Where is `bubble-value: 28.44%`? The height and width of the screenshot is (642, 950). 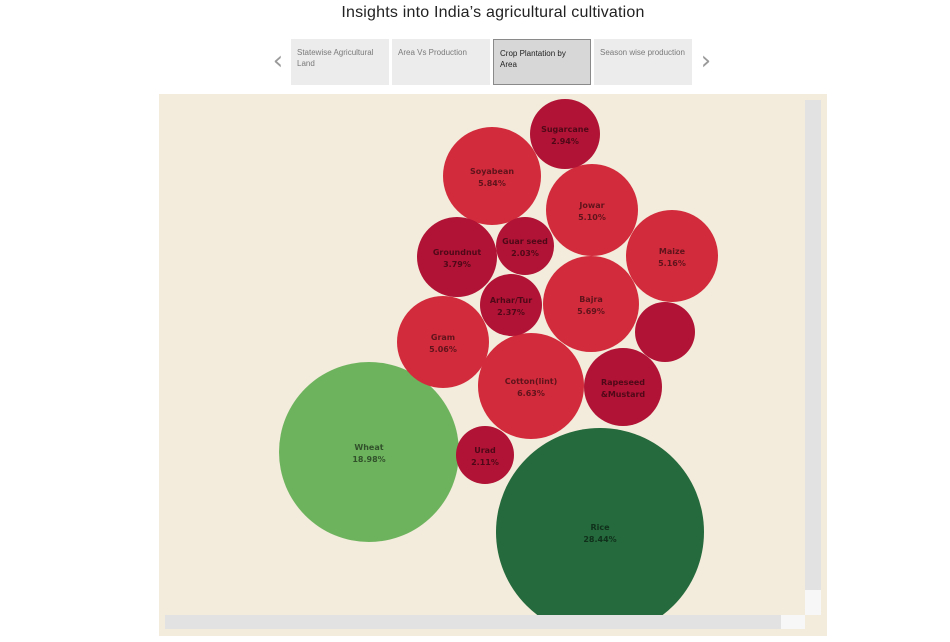
bubble-value: 28.44% is located at coordinates (599, 539).